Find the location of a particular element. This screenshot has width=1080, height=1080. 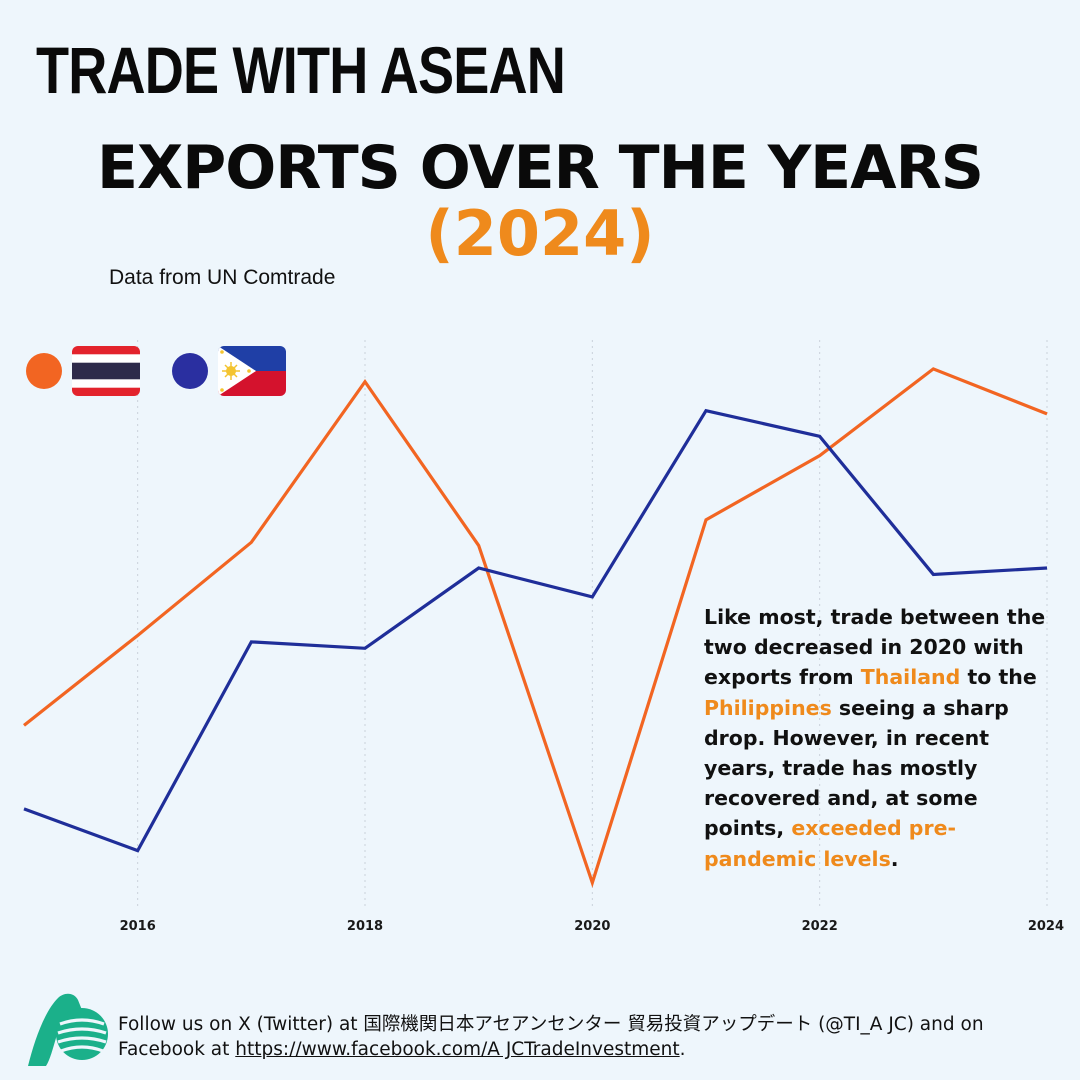

data-source: Data from UN Comtrade is located at coordinates (222, 277).